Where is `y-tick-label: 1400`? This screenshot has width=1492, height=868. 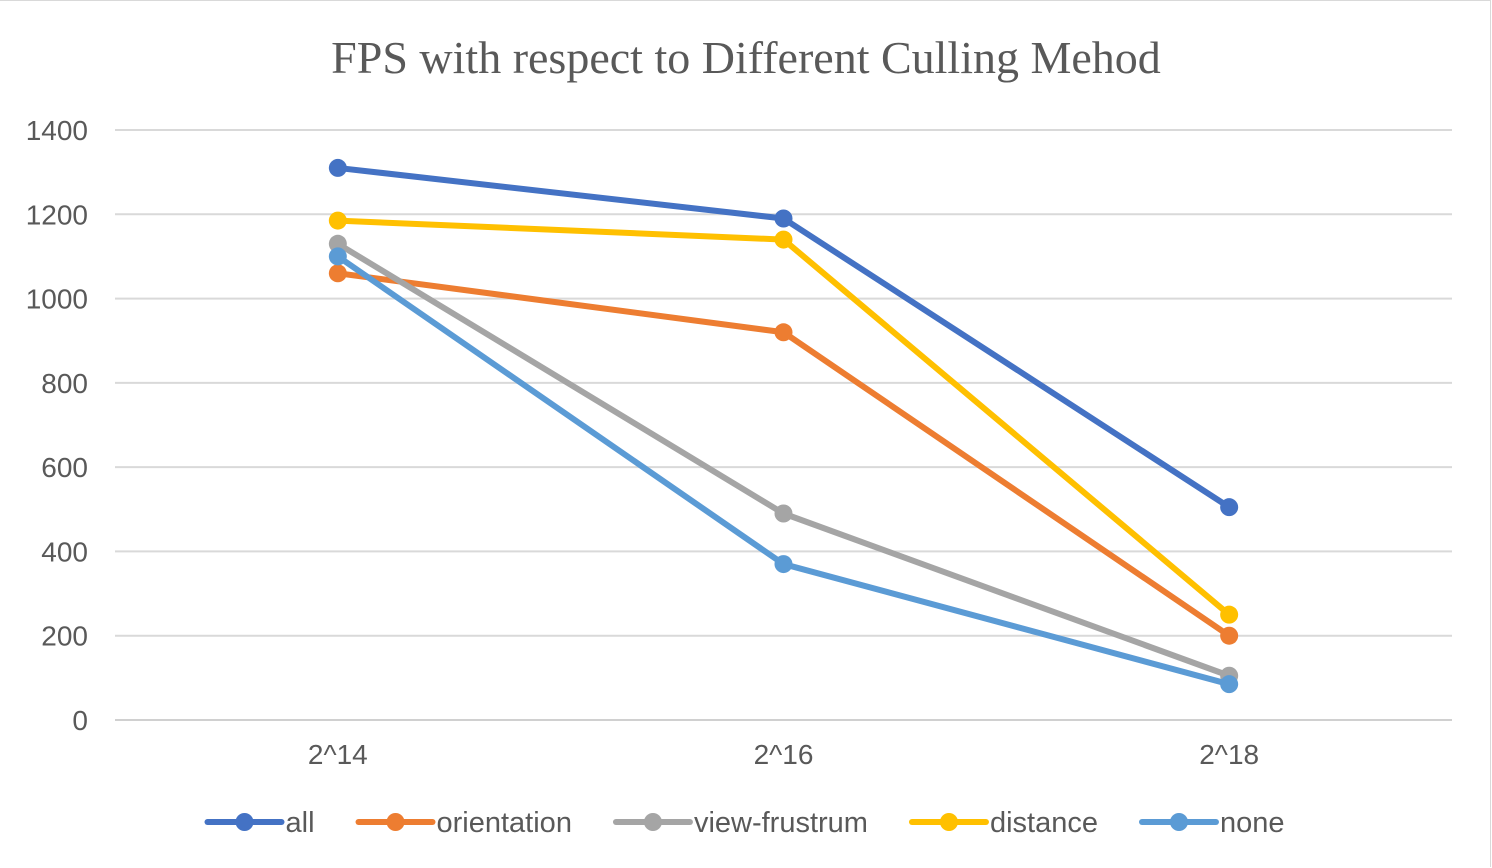 y-tick-label: 1400 is located at coordinates (57, 130).